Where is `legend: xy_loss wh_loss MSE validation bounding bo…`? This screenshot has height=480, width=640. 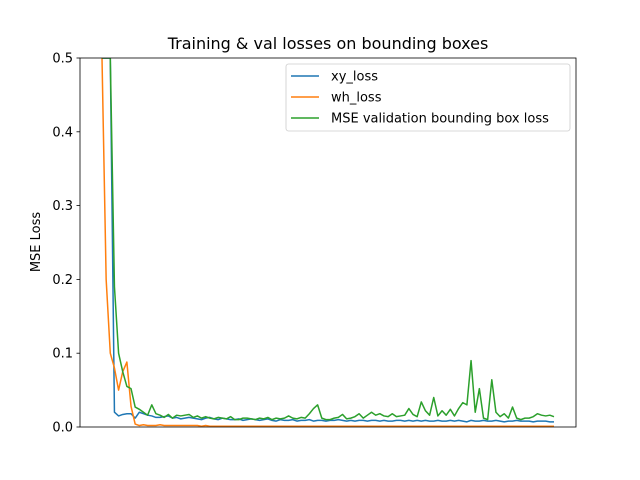
legend: xy_loss wh_loss MSE validation bounding bo… is located at coordinates (428, 97).